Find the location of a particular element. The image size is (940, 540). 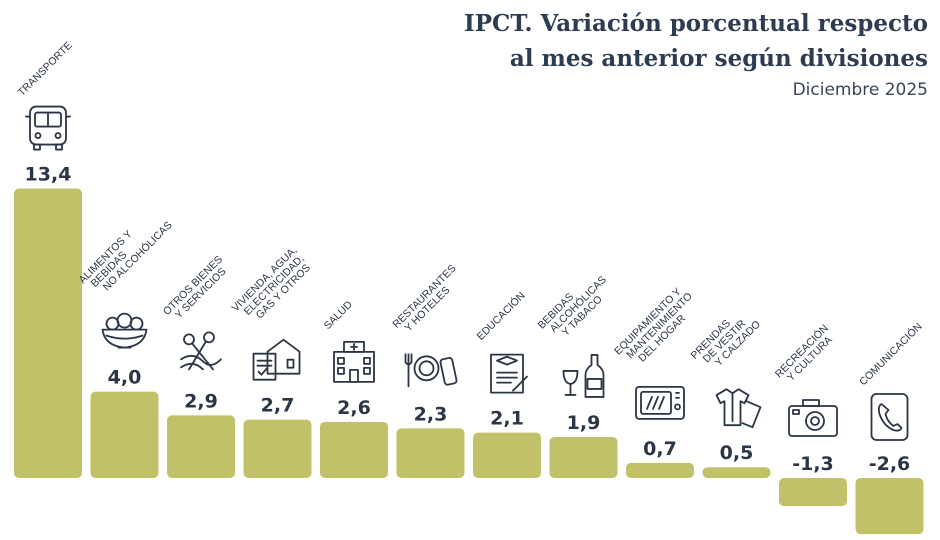

scissors-icon is located at coordinates (201, 351).